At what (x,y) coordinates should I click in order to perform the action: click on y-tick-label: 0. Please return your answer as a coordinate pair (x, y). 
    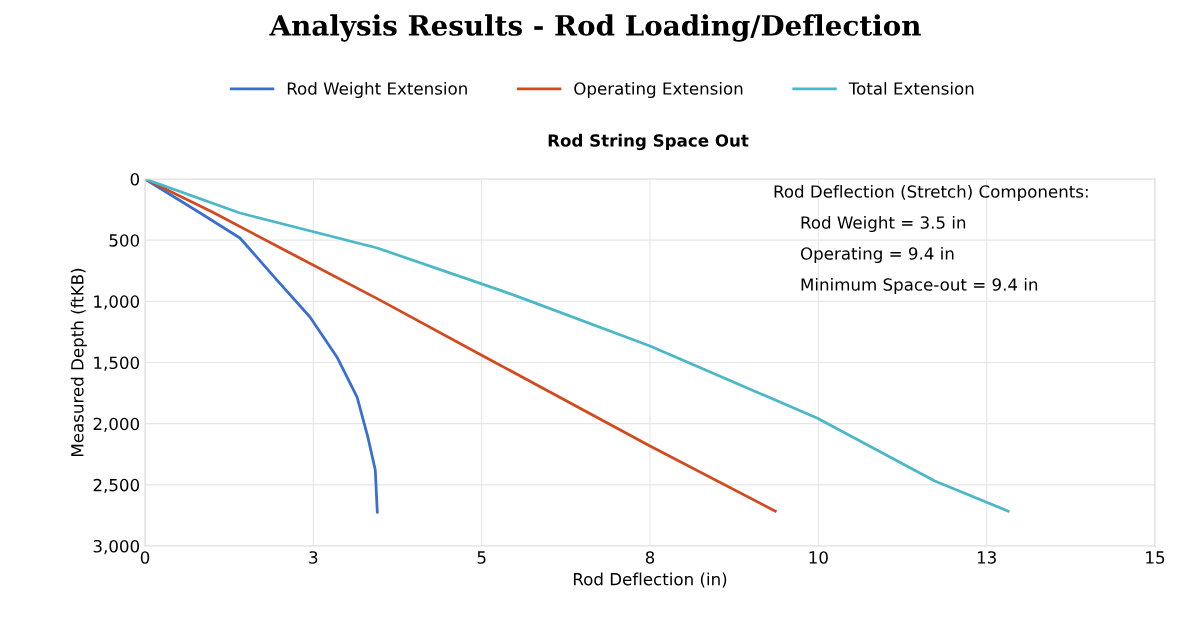
    Looking at the image, I should click on (135, 179).